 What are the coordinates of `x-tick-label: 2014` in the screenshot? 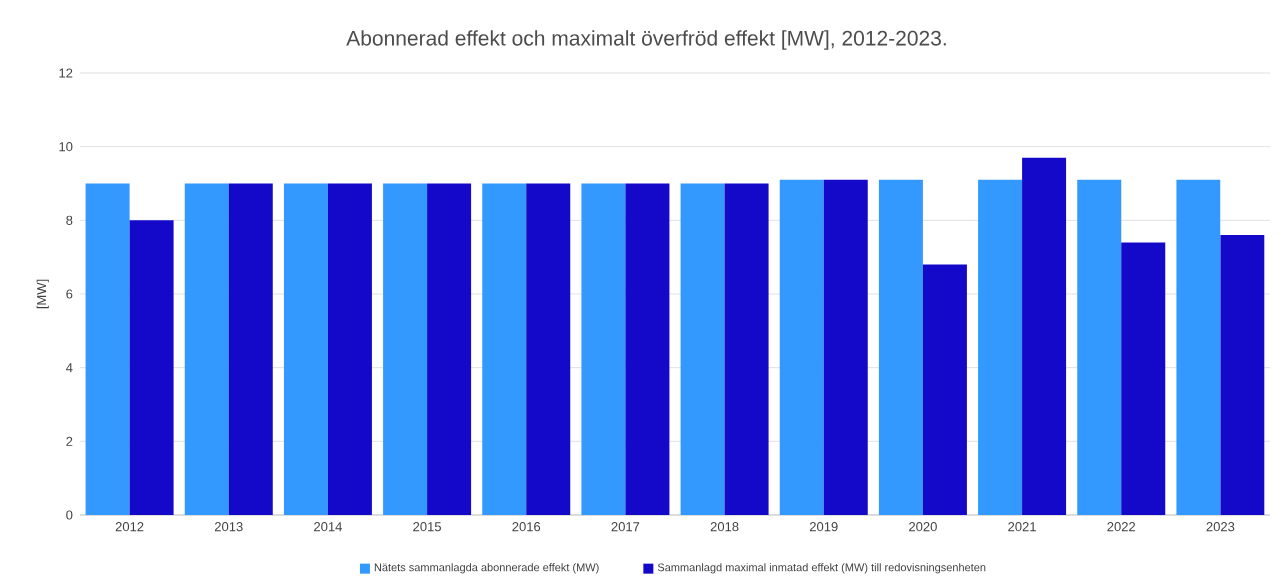 It's located at (328, 527).